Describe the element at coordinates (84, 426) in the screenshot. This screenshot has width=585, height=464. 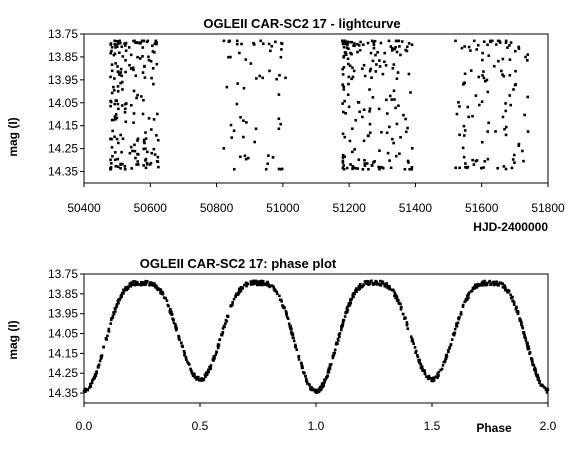
I see `phase-plot-x-tick-label: 0.0` at that location.